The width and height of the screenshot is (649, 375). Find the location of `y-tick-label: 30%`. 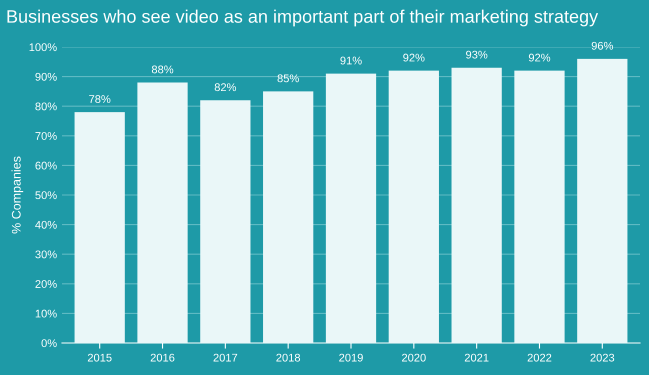

y-tick-label: 30% is located at coordinates (46, 254).